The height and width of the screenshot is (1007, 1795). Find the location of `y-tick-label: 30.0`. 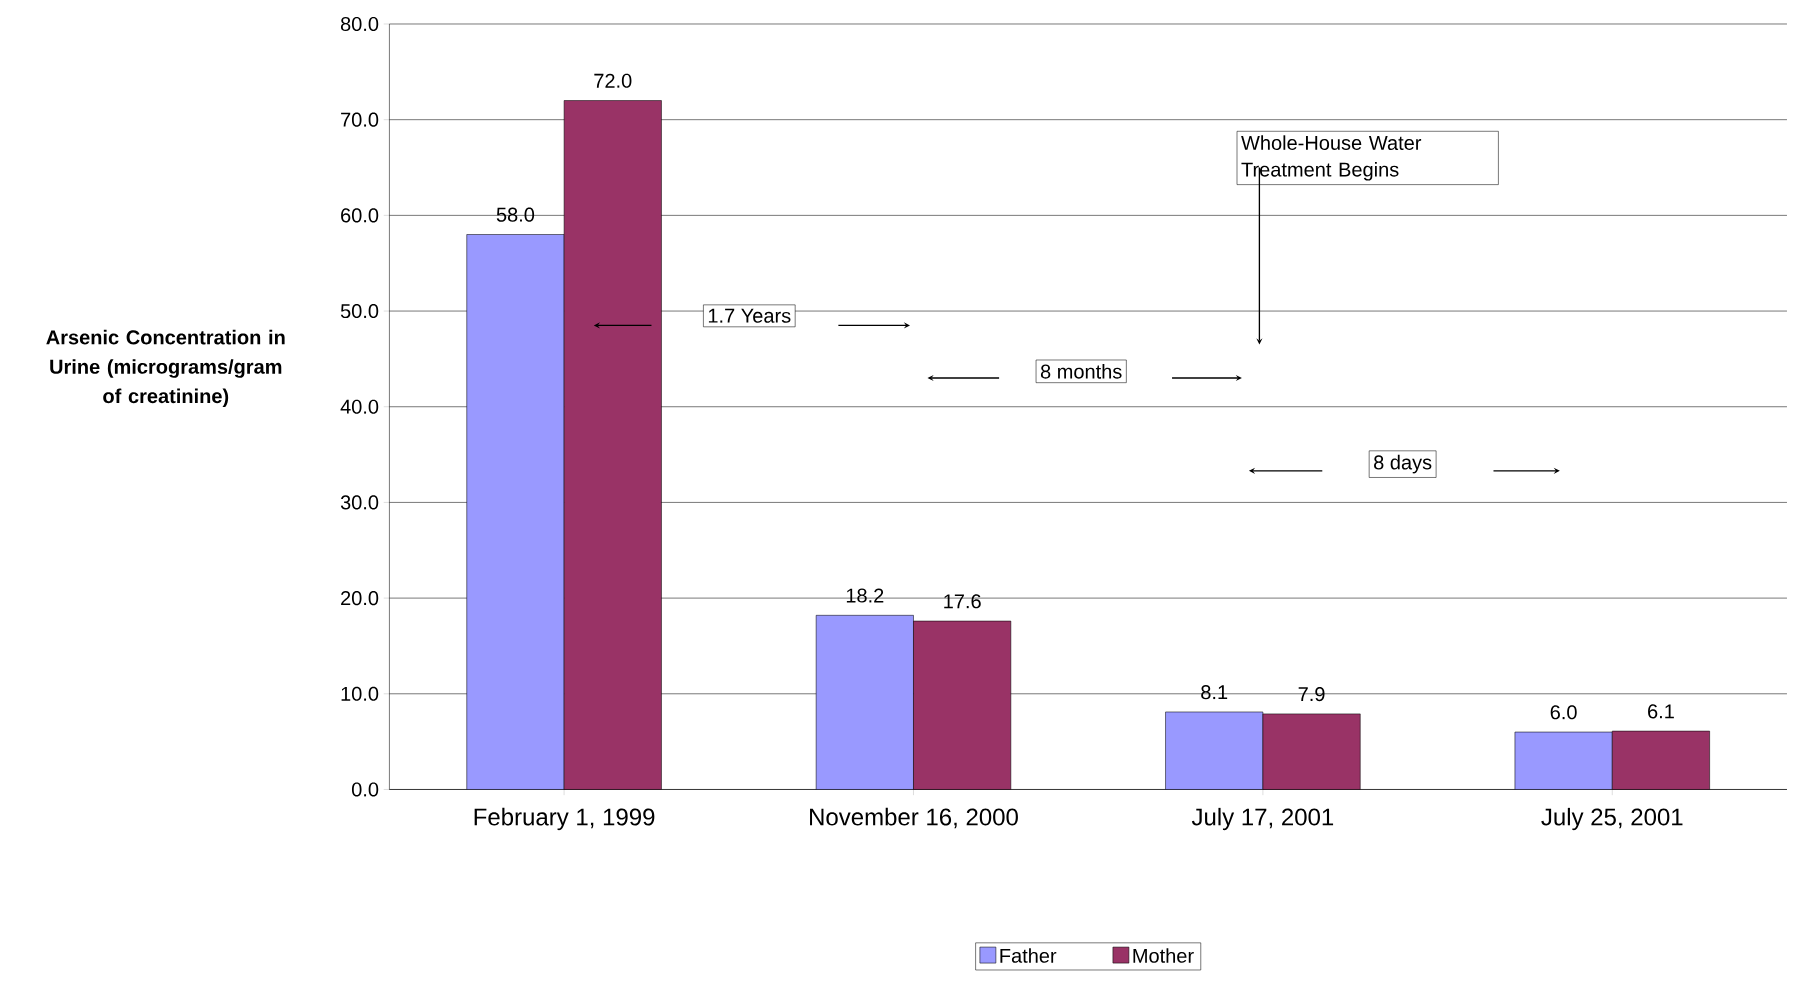

y-tick-label: 30.0 is located at coordinates (359, 502).